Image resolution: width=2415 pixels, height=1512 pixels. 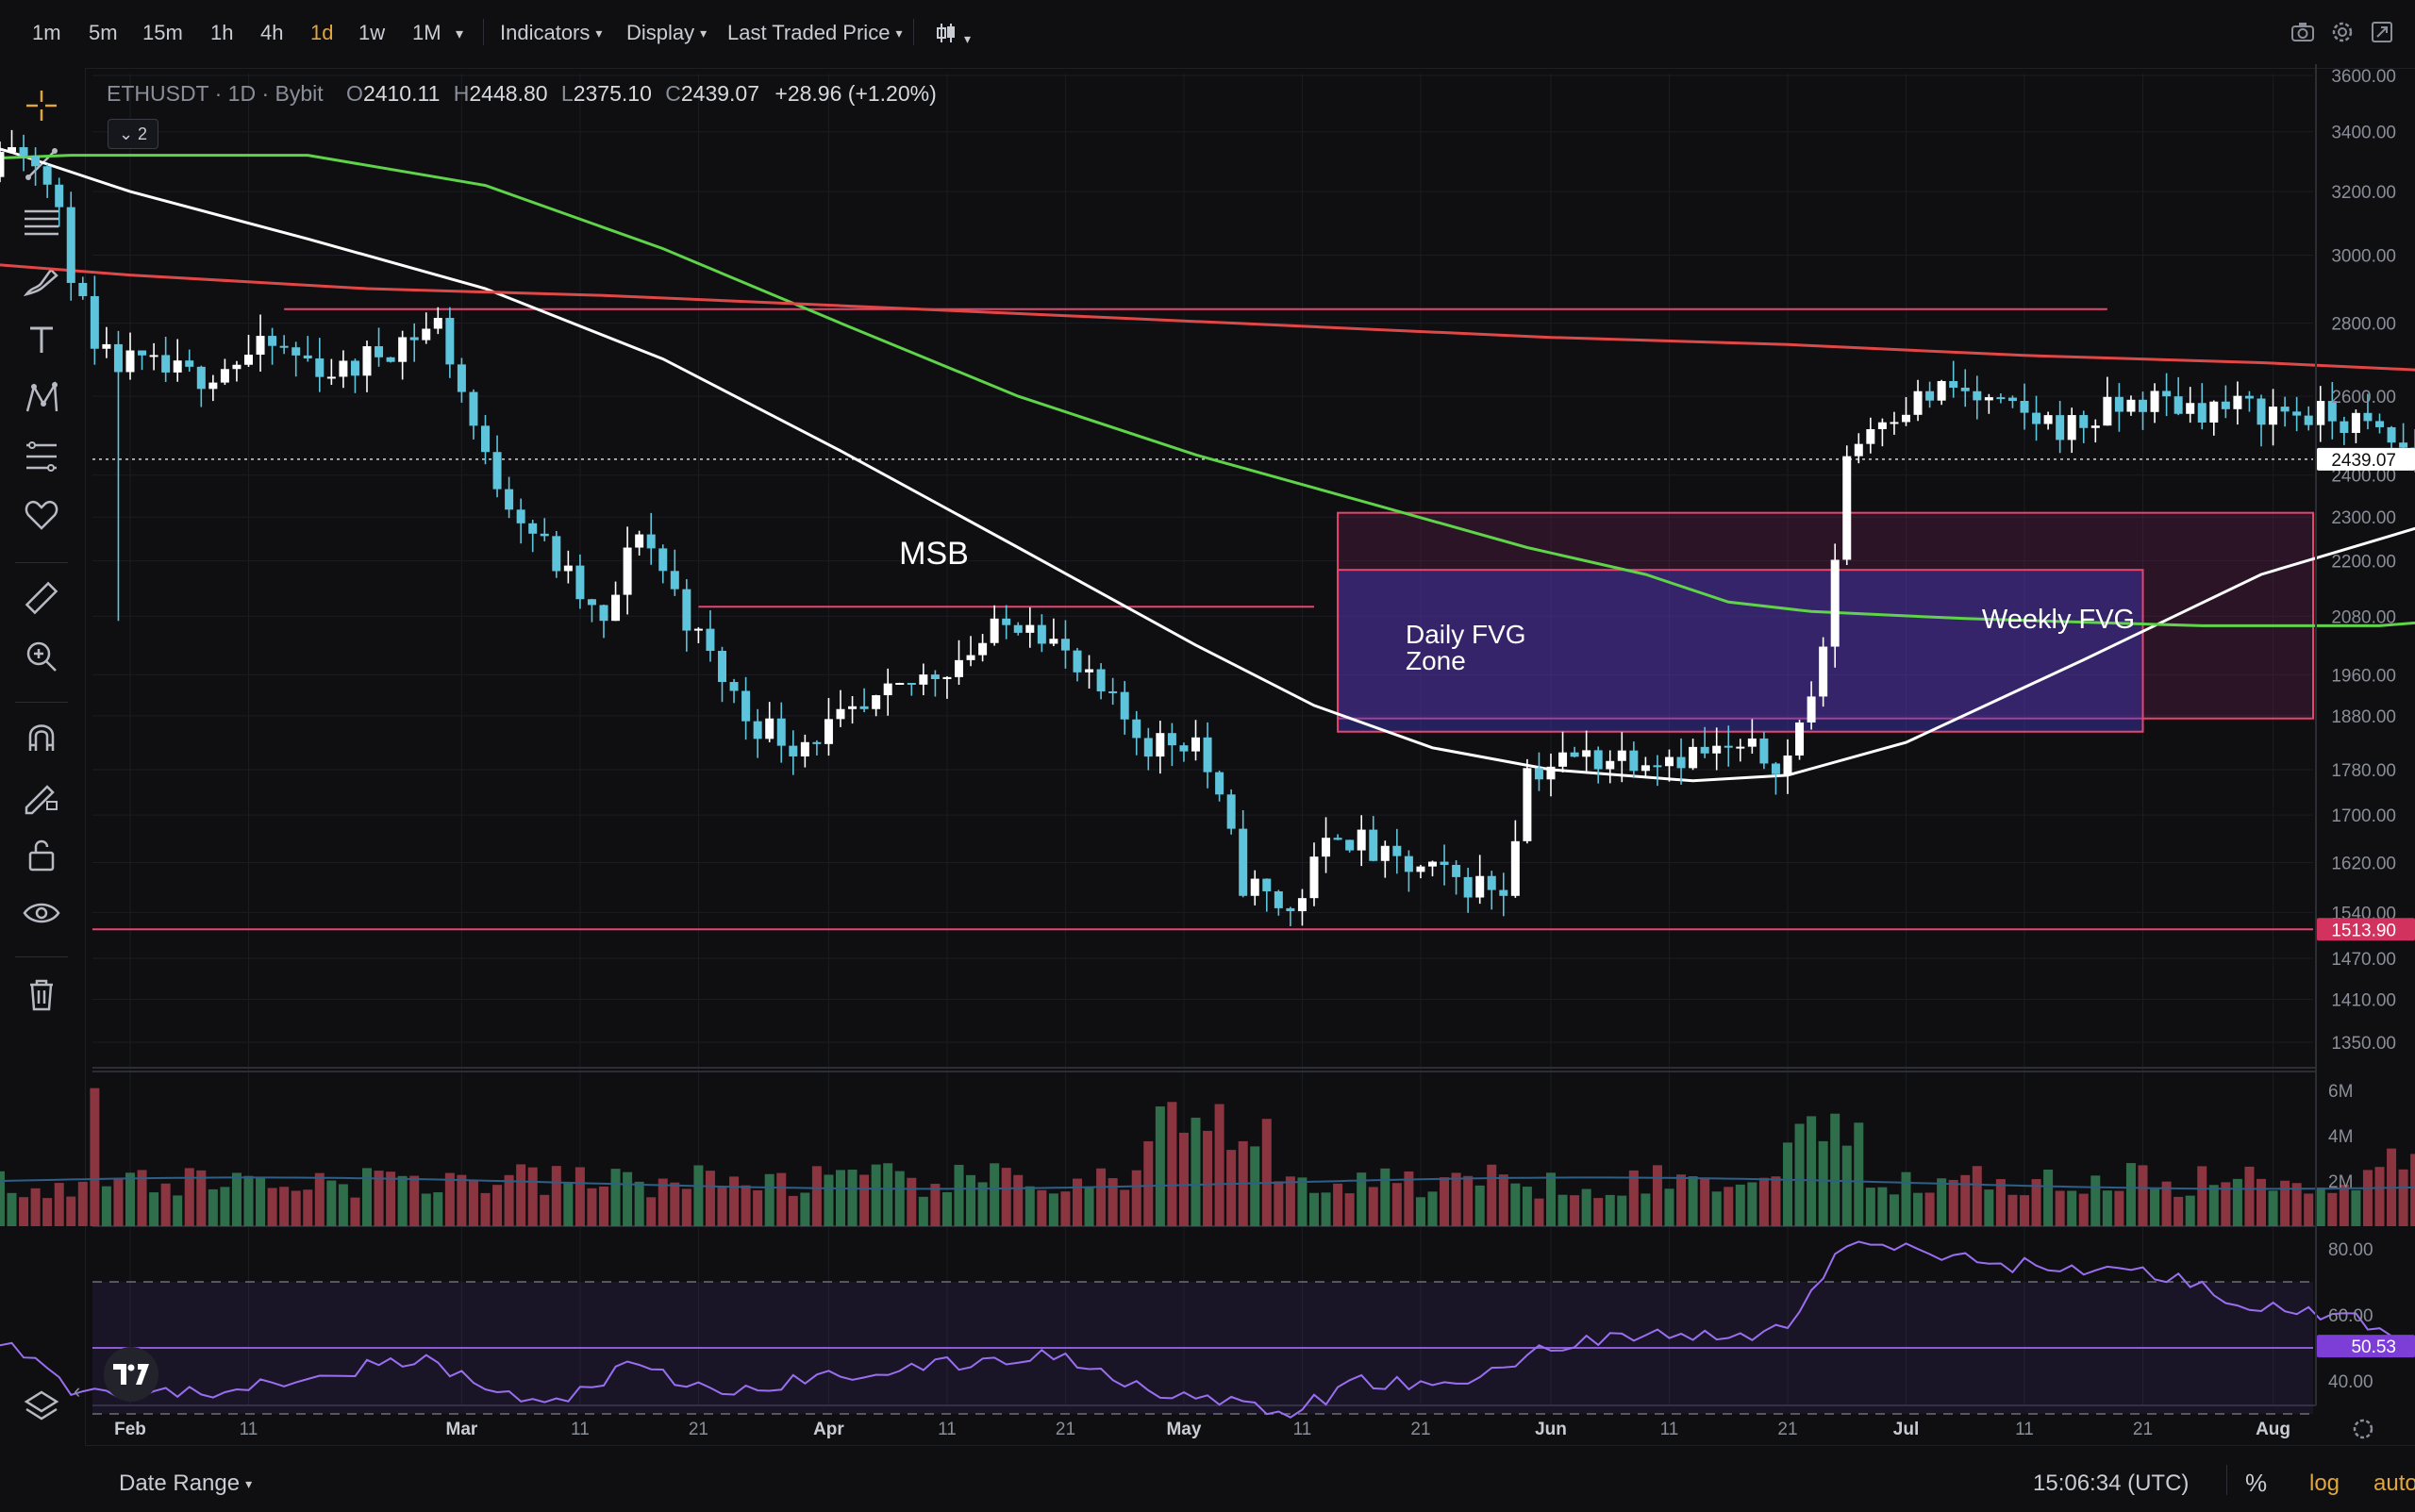 What do you see at coordinates (2342, 32) in the screenshot?
I see `gear-icon` at bounding box center [2342, 32].